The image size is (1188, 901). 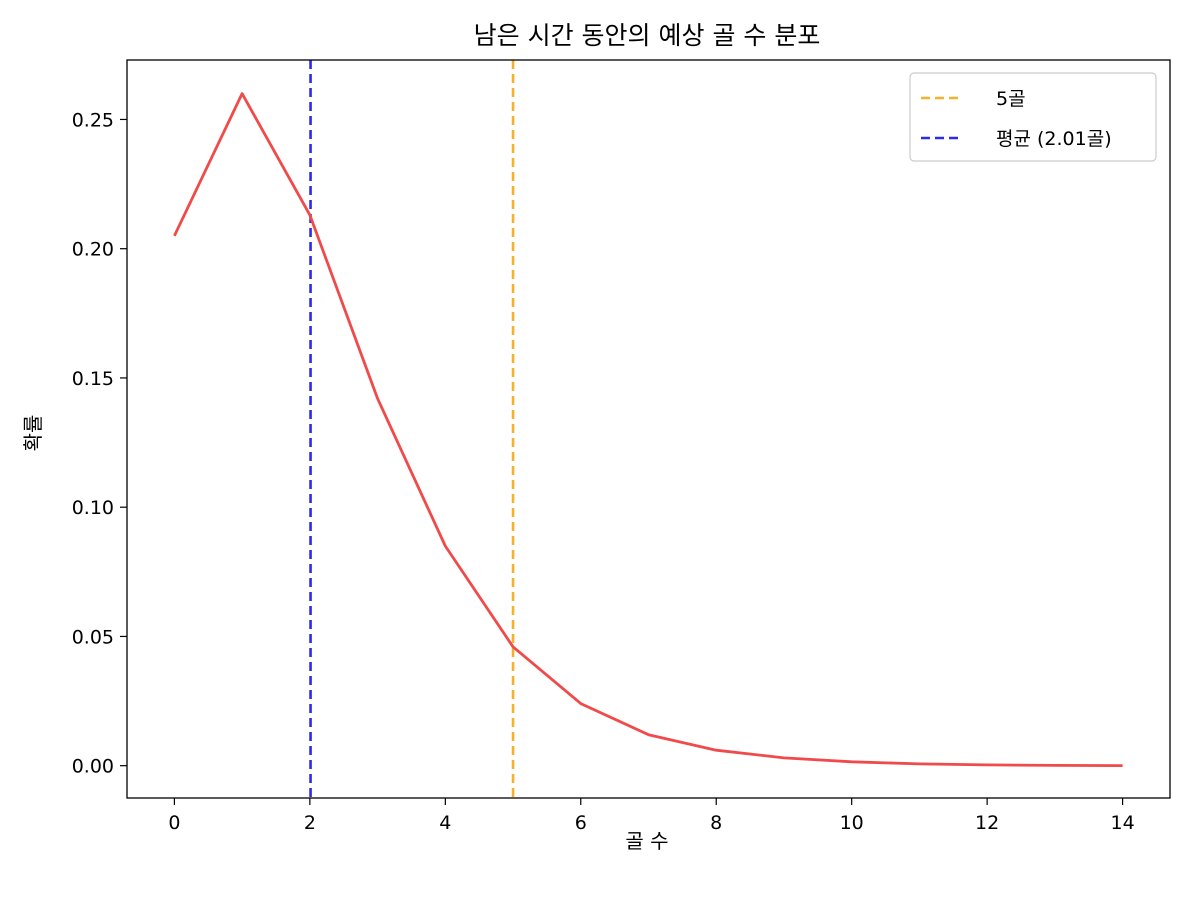 What do you see at coordinates (93, 508) in the screenshot?
I see `y-tick-label: 0.10` at bounding box center [93, 508].